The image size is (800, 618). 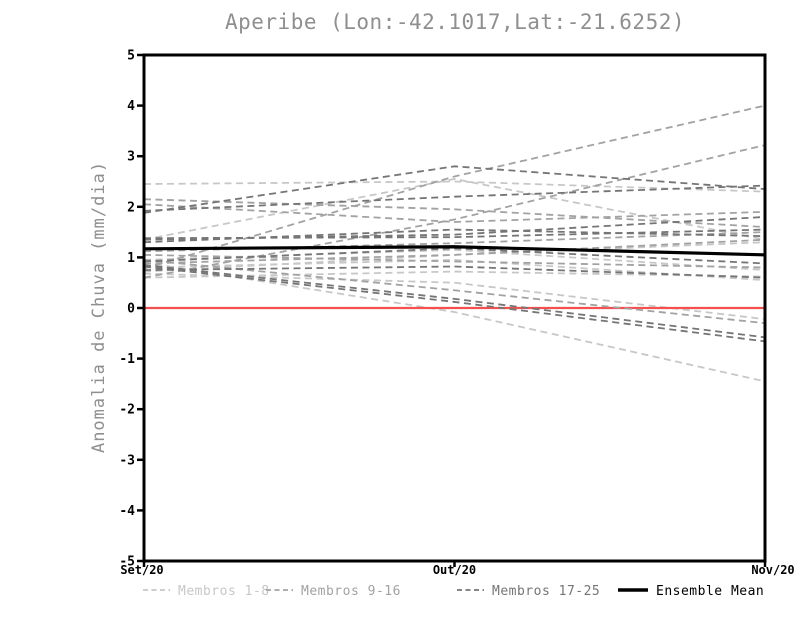 What do you see at coordinates (131, 207) in the screenshot?
I see `y-tick-label: 2` at bounding box center [131, 207].